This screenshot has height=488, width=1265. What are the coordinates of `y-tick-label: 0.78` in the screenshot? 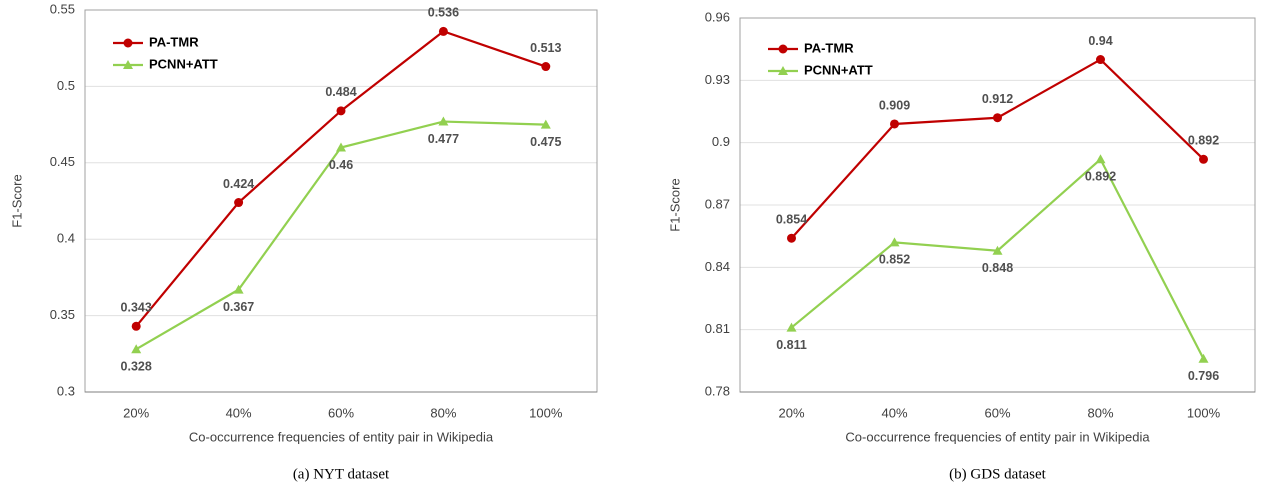 It's located at (717, 390).